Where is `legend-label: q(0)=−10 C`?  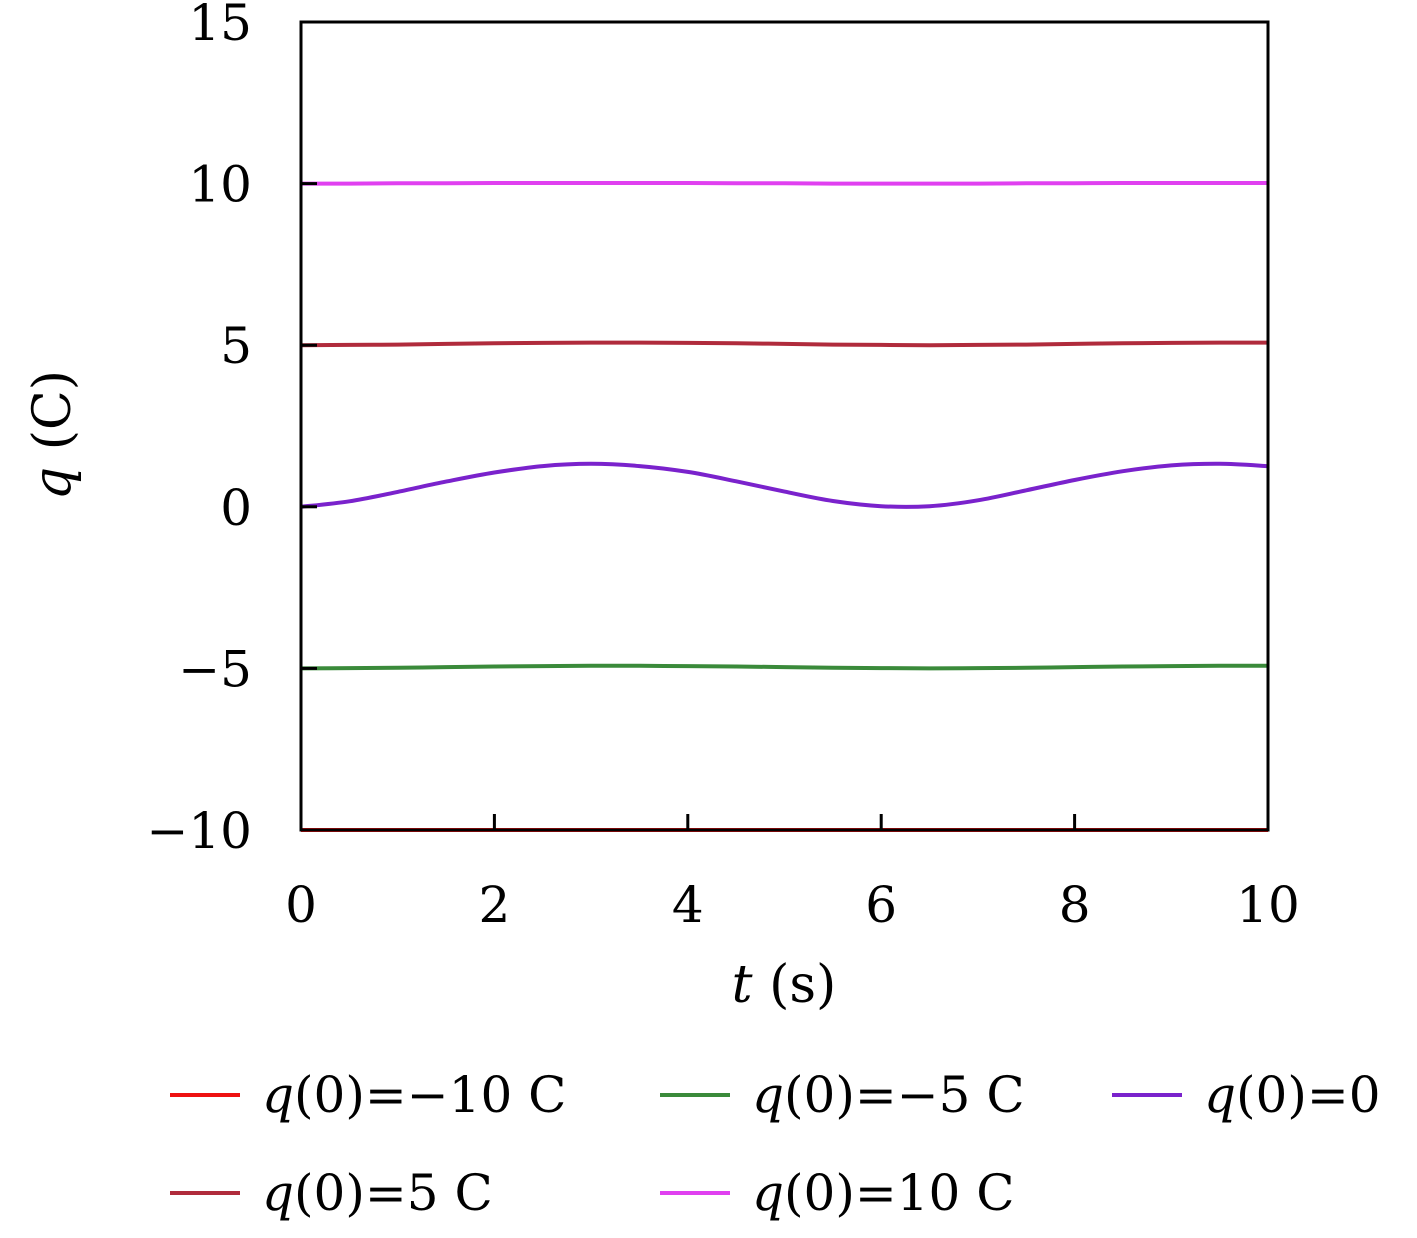
legend-label: q(0)=−10 C is located at coordinates (414, 1095).